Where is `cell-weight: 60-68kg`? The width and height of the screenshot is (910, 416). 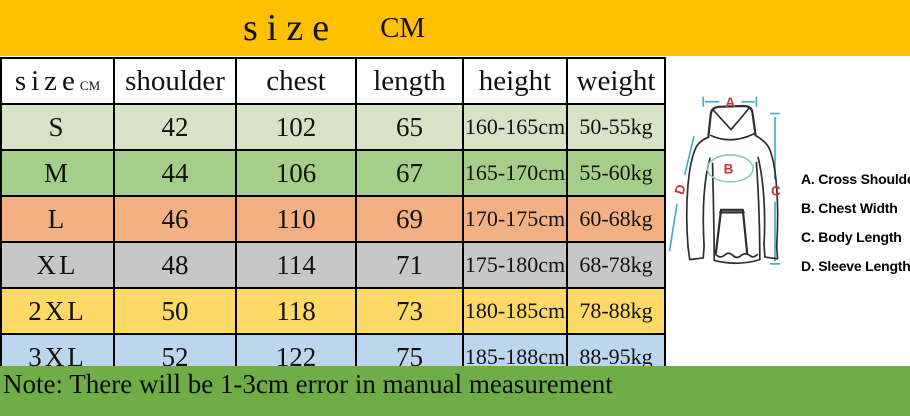 cell-weight: 60-68kg is located at coordinates (616, 219).